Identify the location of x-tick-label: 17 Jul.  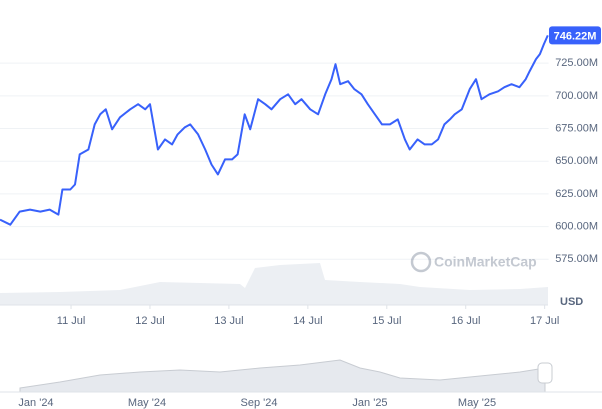
(544, 321).